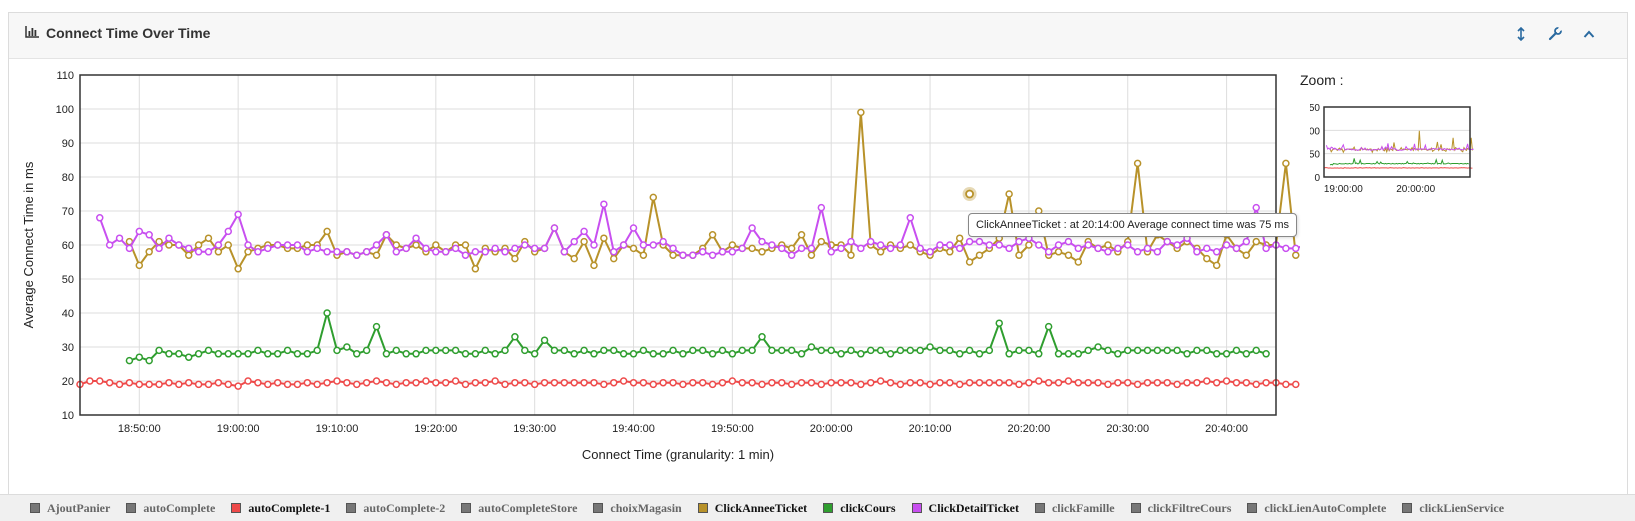 The image size is (1635, 521). Describe the element at coordinates (1453, 508) in the screenshot. I see `legend-item: clickLienService` at that location.